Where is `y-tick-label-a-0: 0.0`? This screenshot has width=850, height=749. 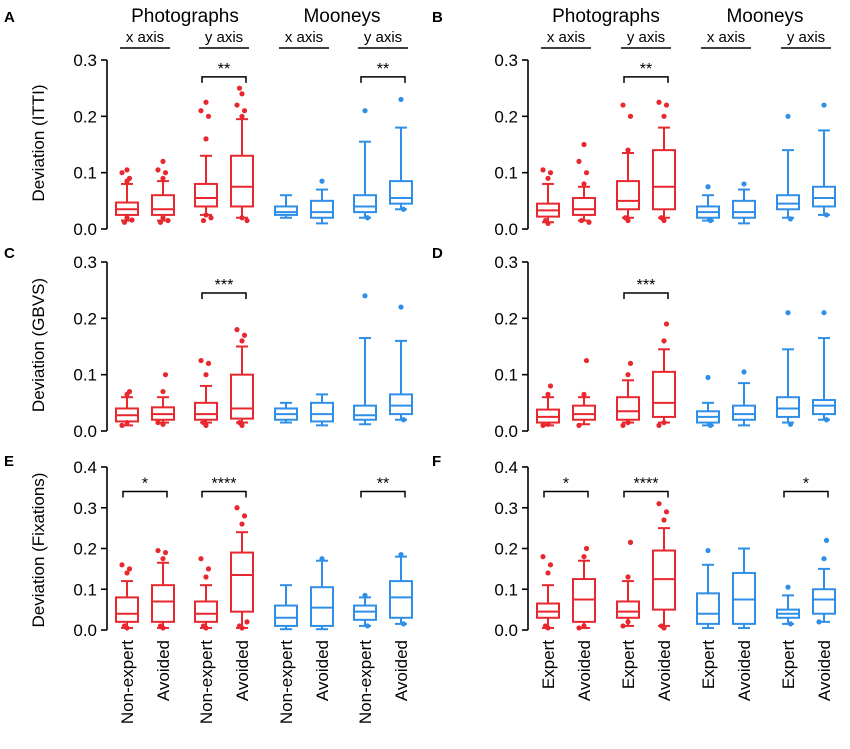 y-tick-label-a-0: 0.0 is located at coordinates (85, 229).